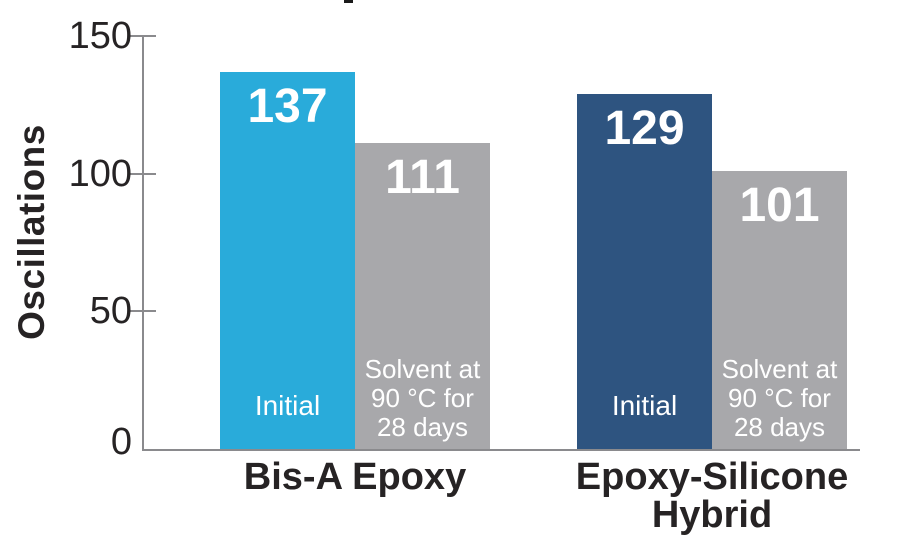 The height and width of the screenshot is (550, 900). Describe the element at coordinates (422, 296) in the screenshot. I see `bar-bis-a-epoxy-solvent: 111 Solvent at 90 °C for 28 days` at that location.